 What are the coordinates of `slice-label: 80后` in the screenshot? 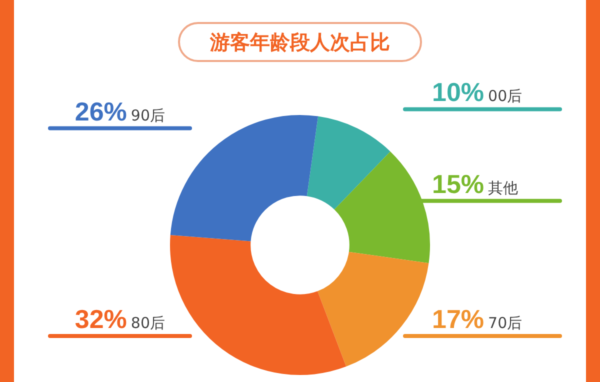 It's located at (148, 323).